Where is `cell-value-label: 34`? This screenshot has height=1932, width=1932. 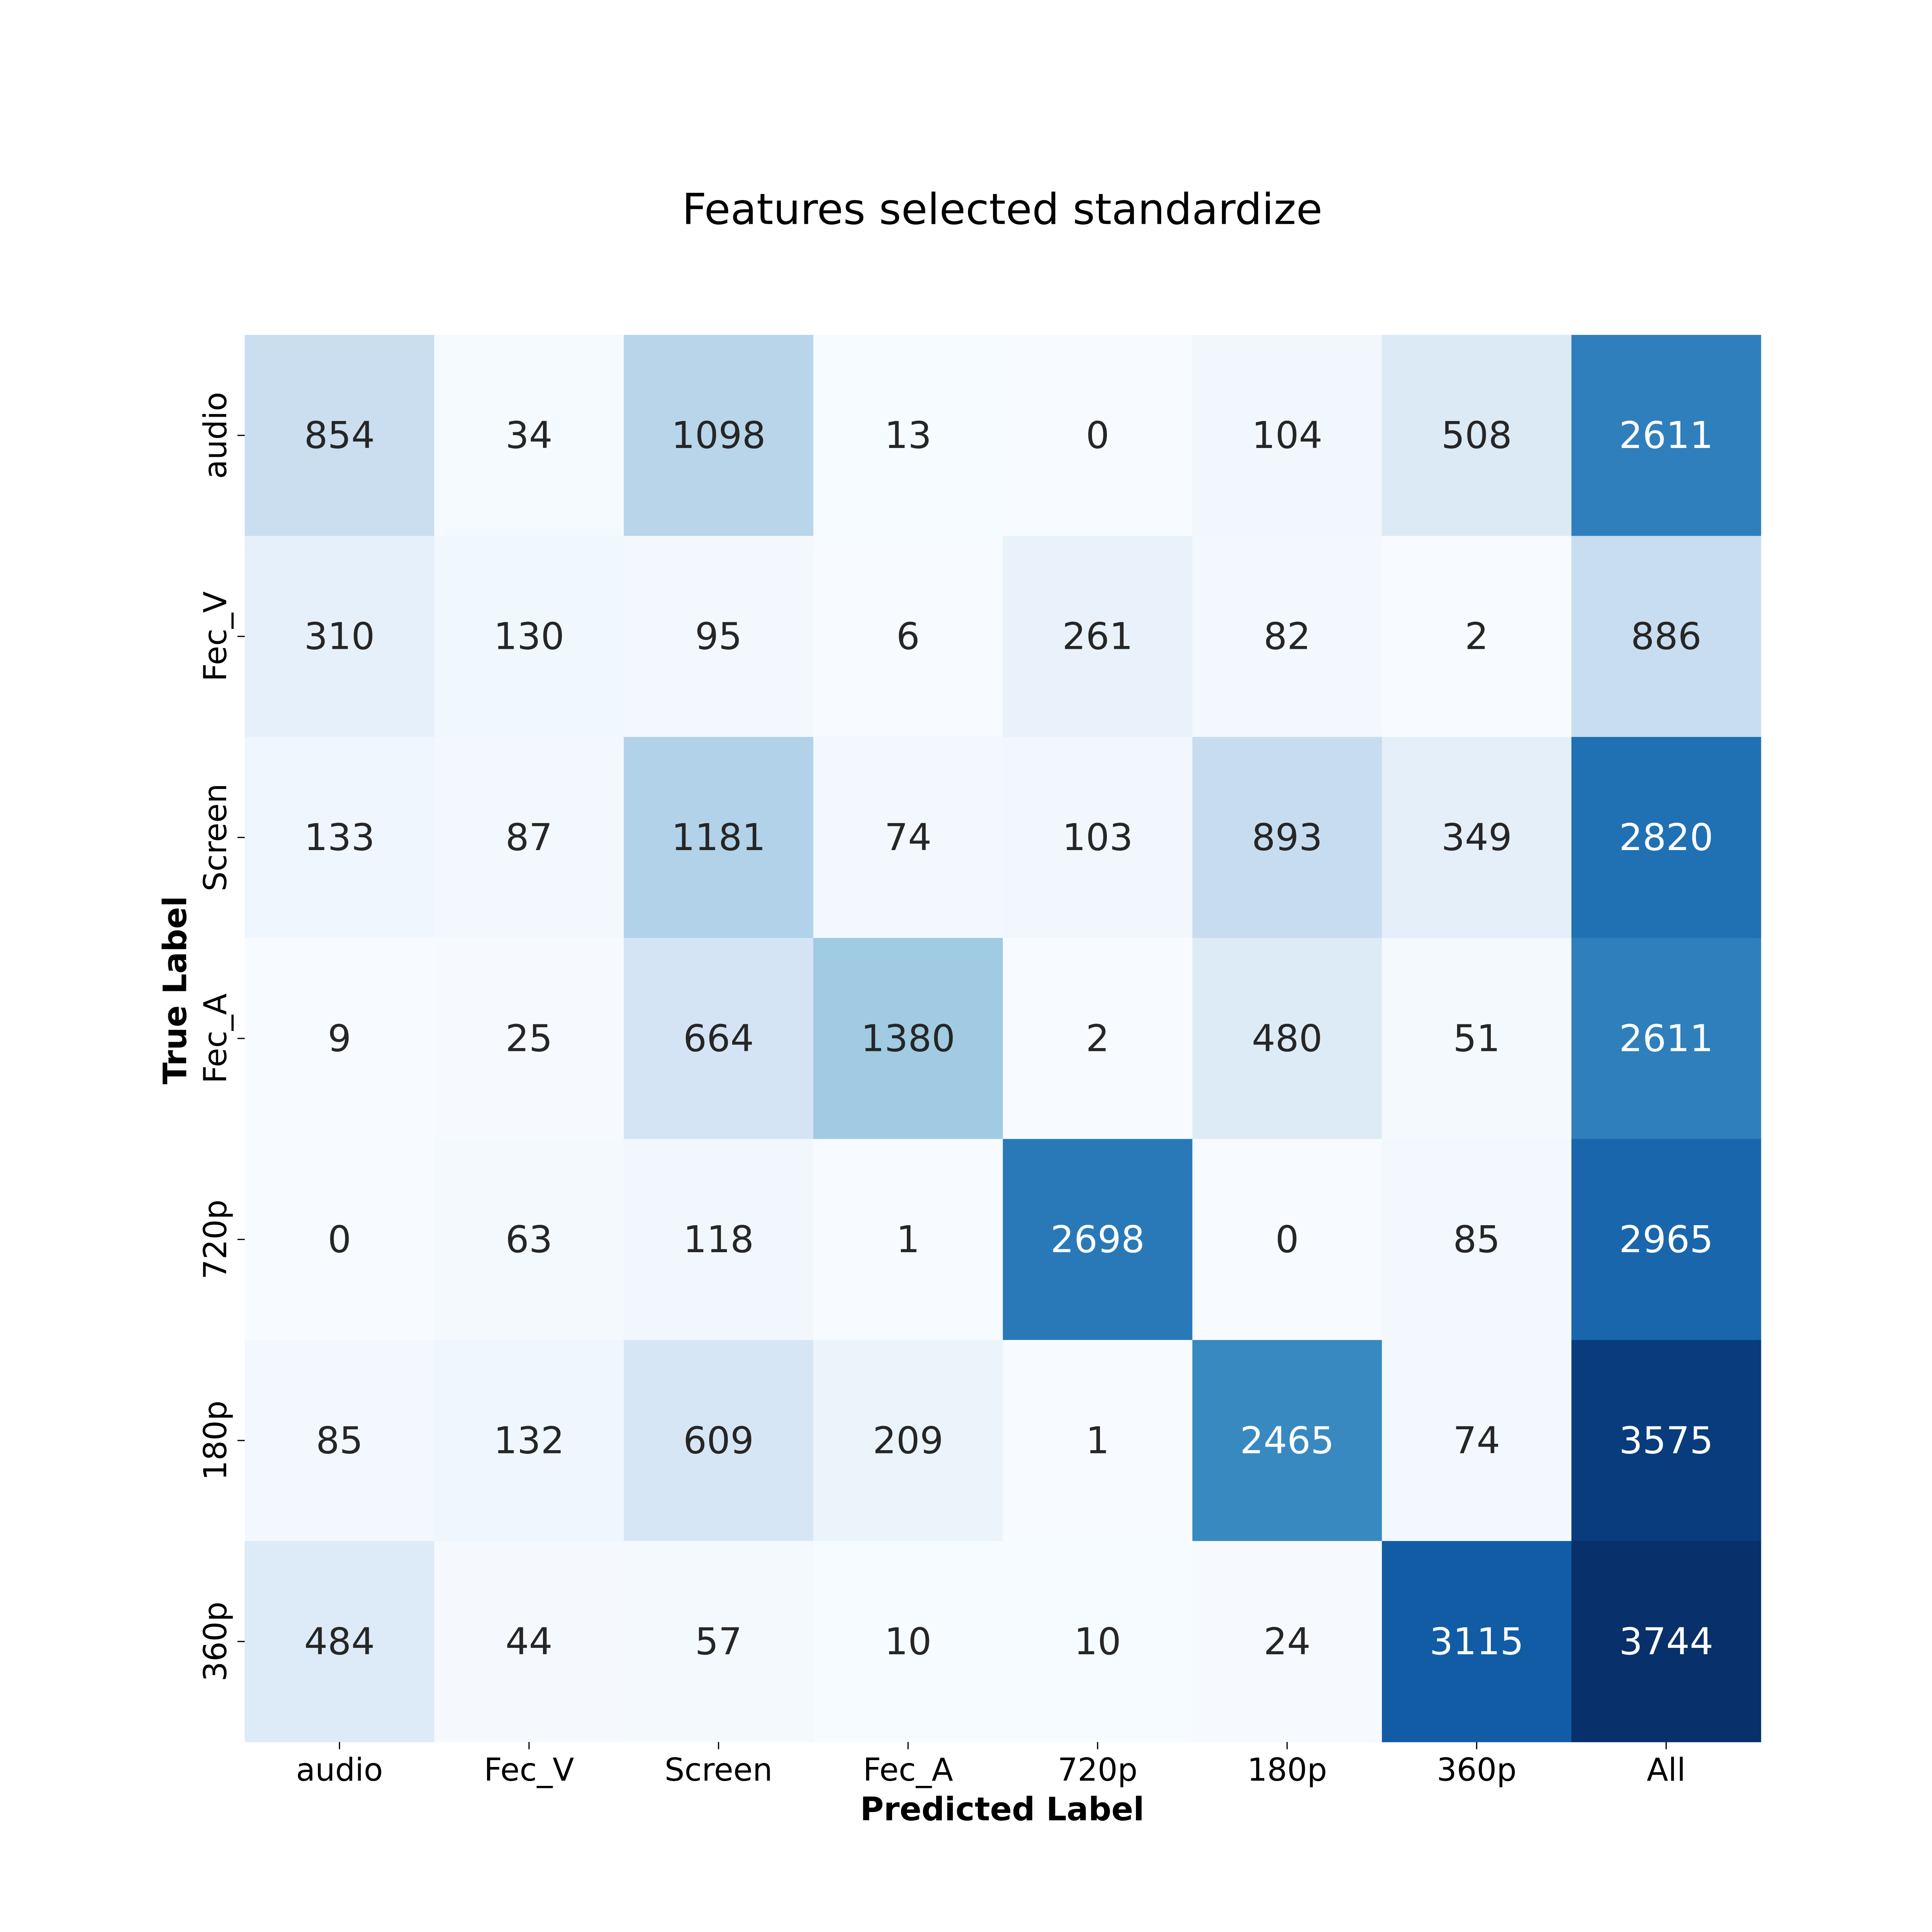 cell-value-label: 34 is located at coordinates (529, 435).